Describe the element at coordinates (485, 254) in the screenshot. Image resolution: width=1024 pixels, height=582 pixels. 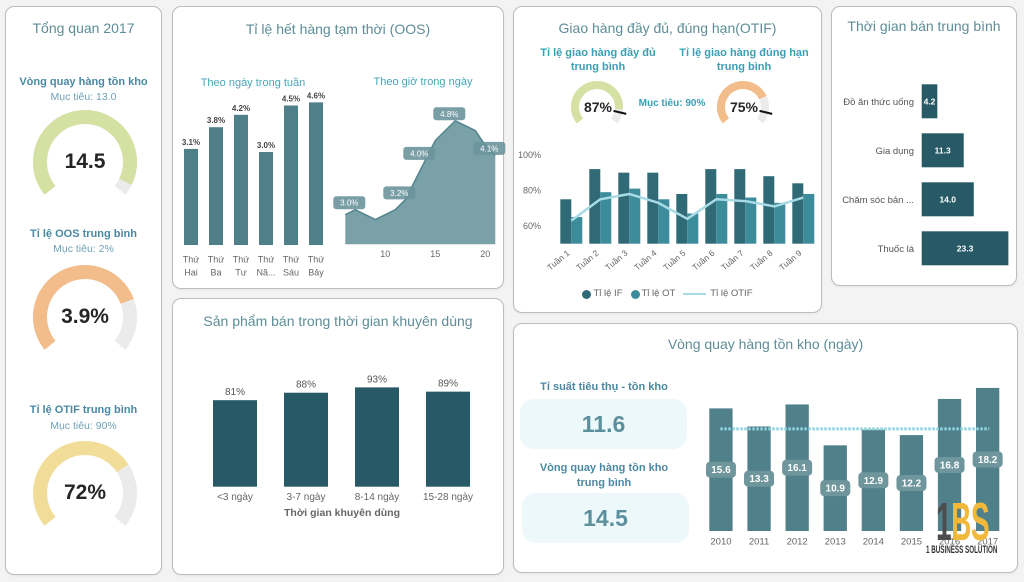
I see `oos-hour-tick-label: 20` at that location.